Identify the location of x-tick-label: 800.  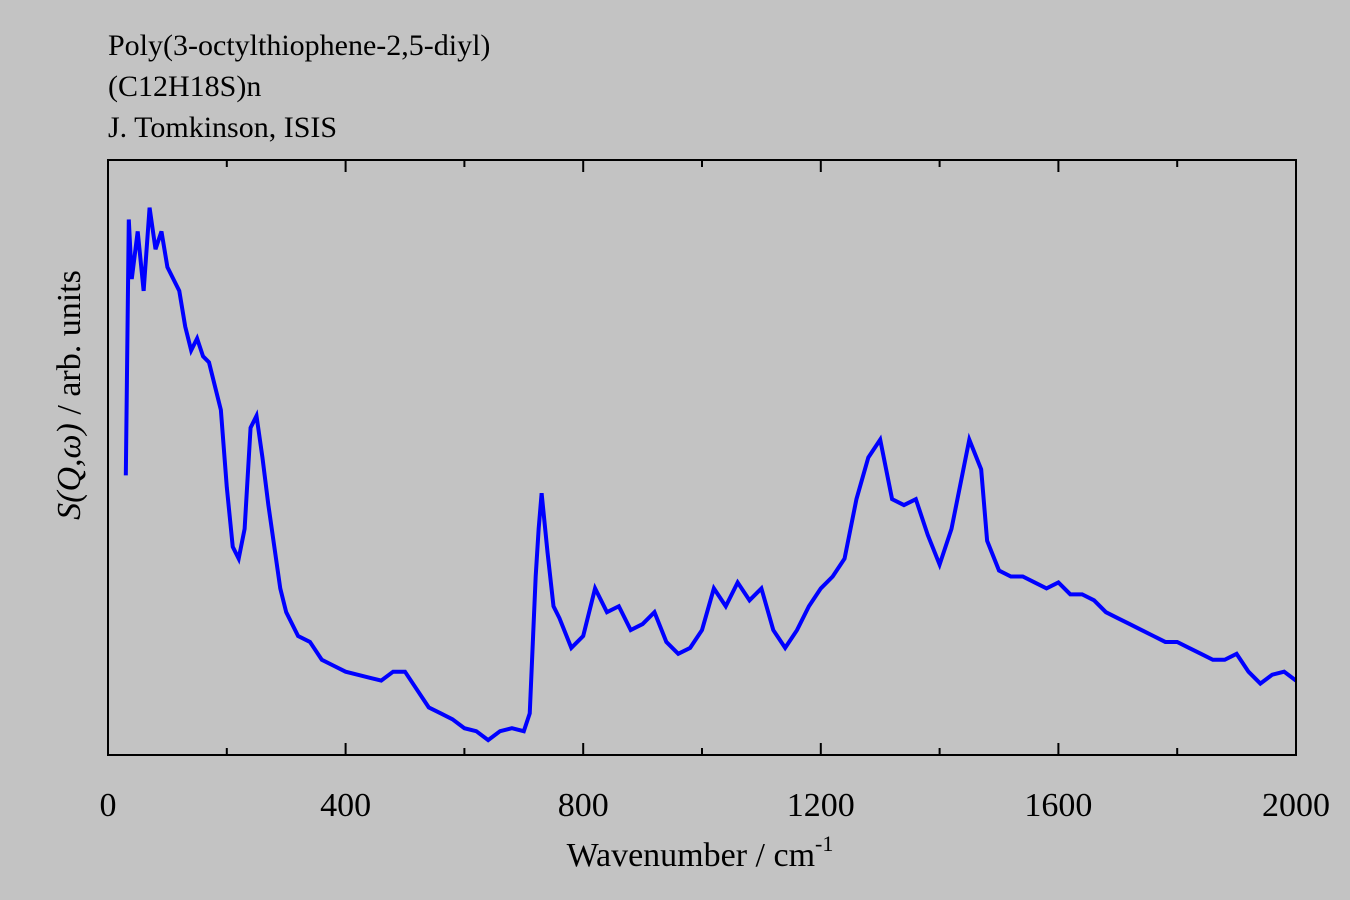
(583, 805).